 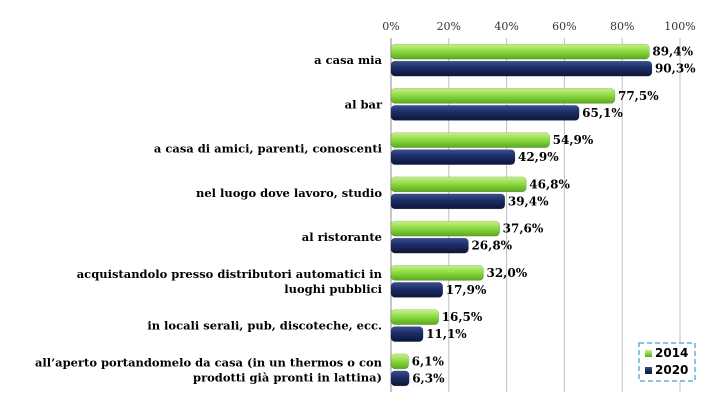 What do you see at coordinates (528, 201) in the screenshot?
I see `data-label-2020: 39,4%` at bounding box center [528, 201].